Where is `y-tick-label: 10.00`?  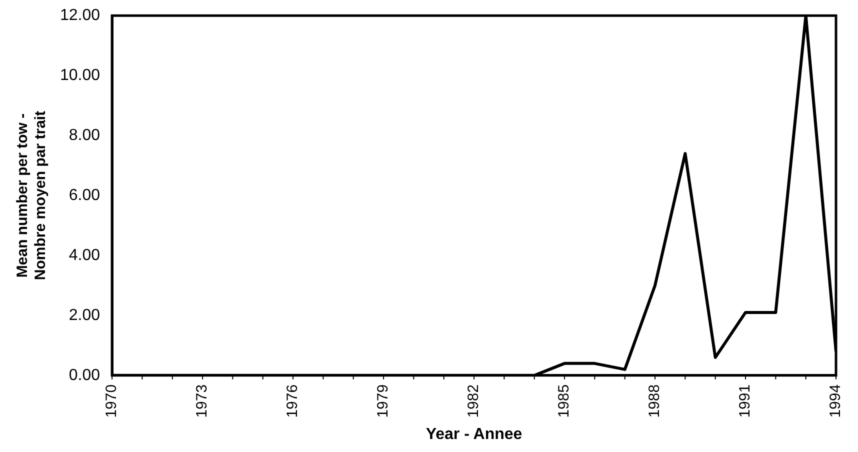
y-tick-label: 10.00 is located at coordinates (80, 75).